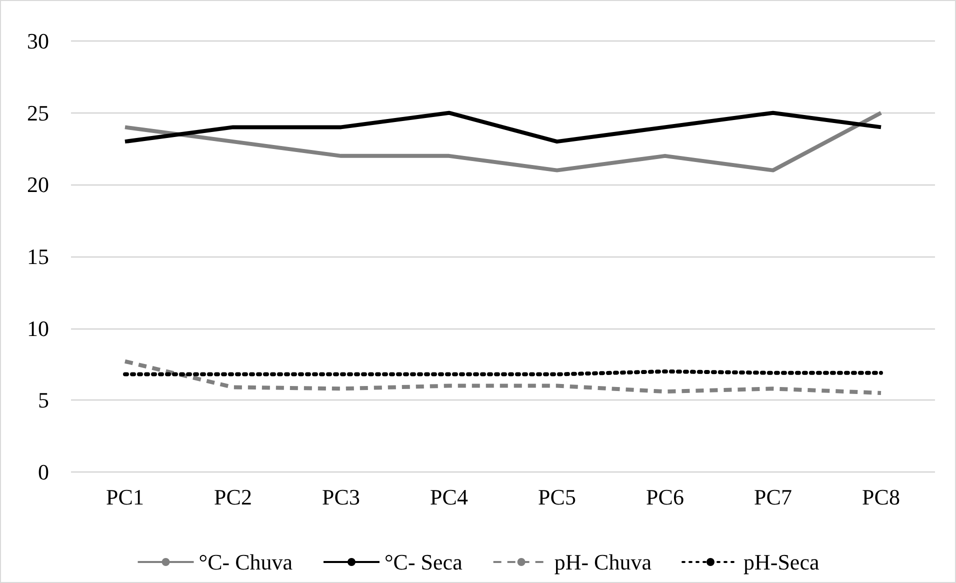 Image resolution: width=956 pixels, height=583 pixels. Describe the element at coordinates (665, 497) in the screenshot. I see `x-tick-label: PC6` at that location.